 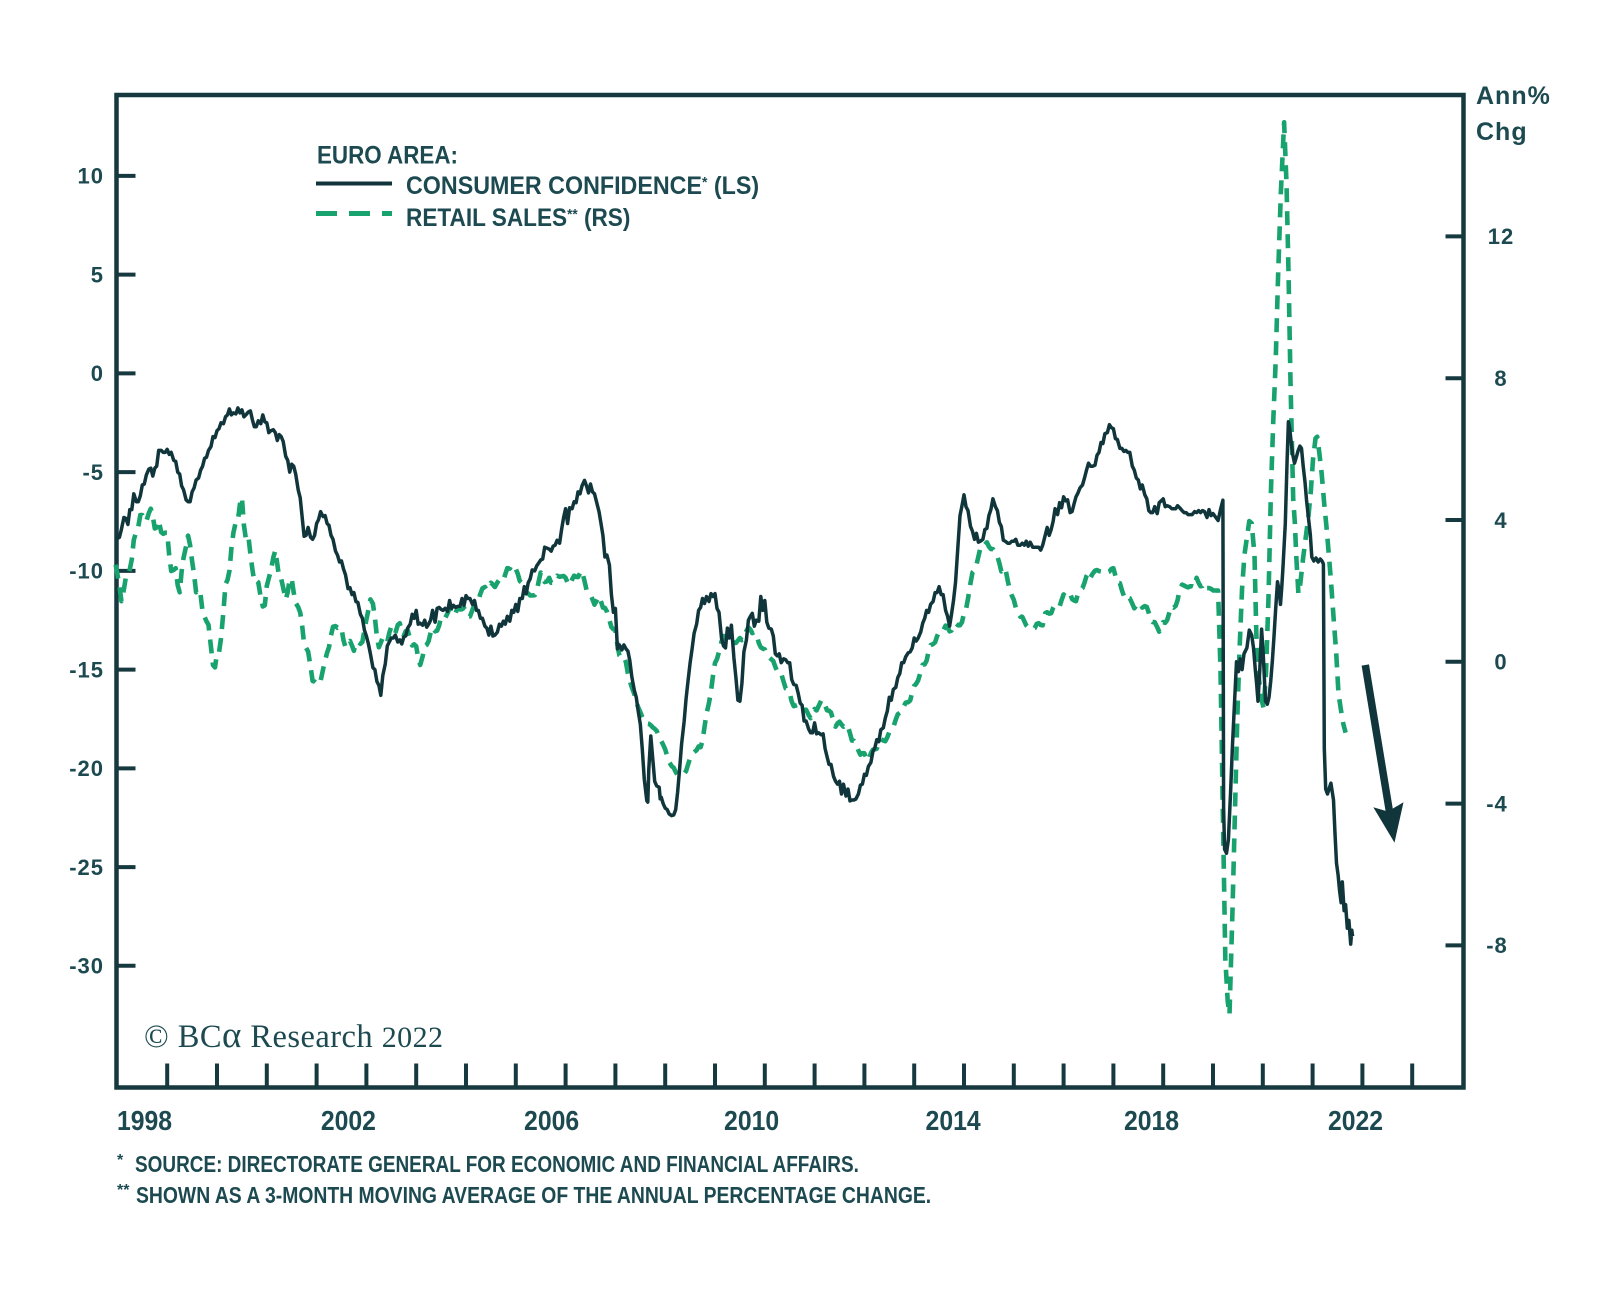 I want to click on svg-text: 2014, so click(x=953, y=1121).